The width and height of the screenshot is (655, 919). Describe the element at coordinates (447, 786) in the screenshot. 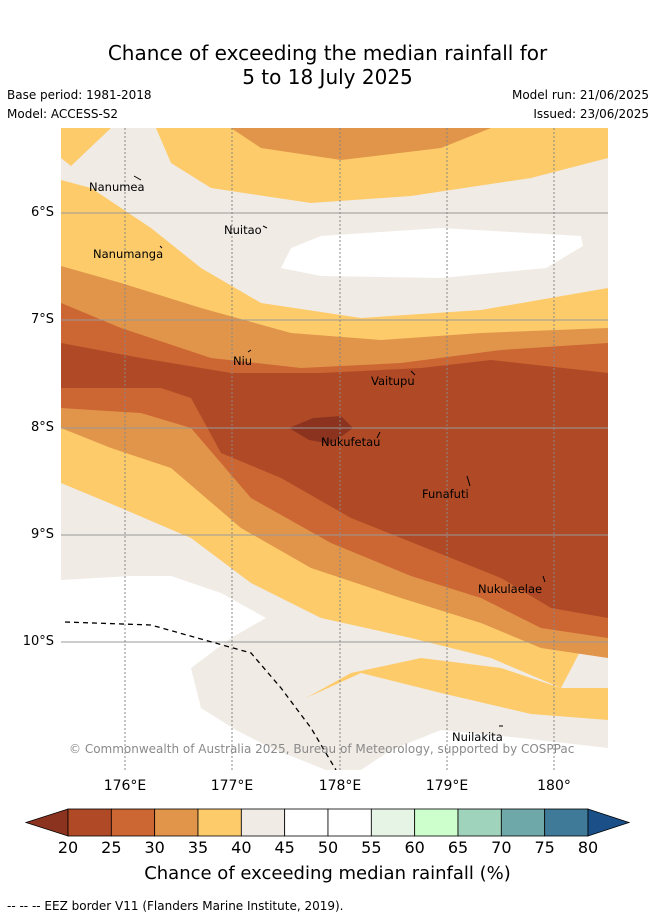

I see `lon-label-179e: 179°E` at that location.